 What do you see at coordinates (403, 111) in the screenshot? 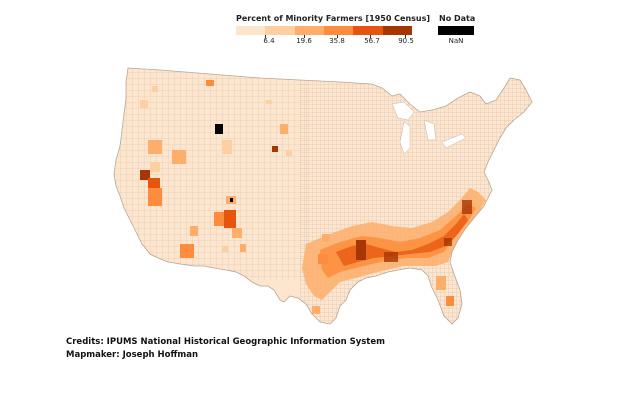
I see `great-lakes` at bounding box center [403, 111].